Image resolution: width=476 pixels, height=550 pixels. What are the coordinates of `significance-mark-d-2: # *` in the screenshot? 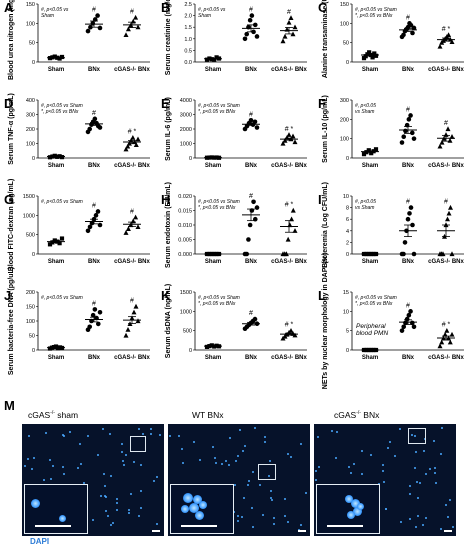 It's located at (132, 132).